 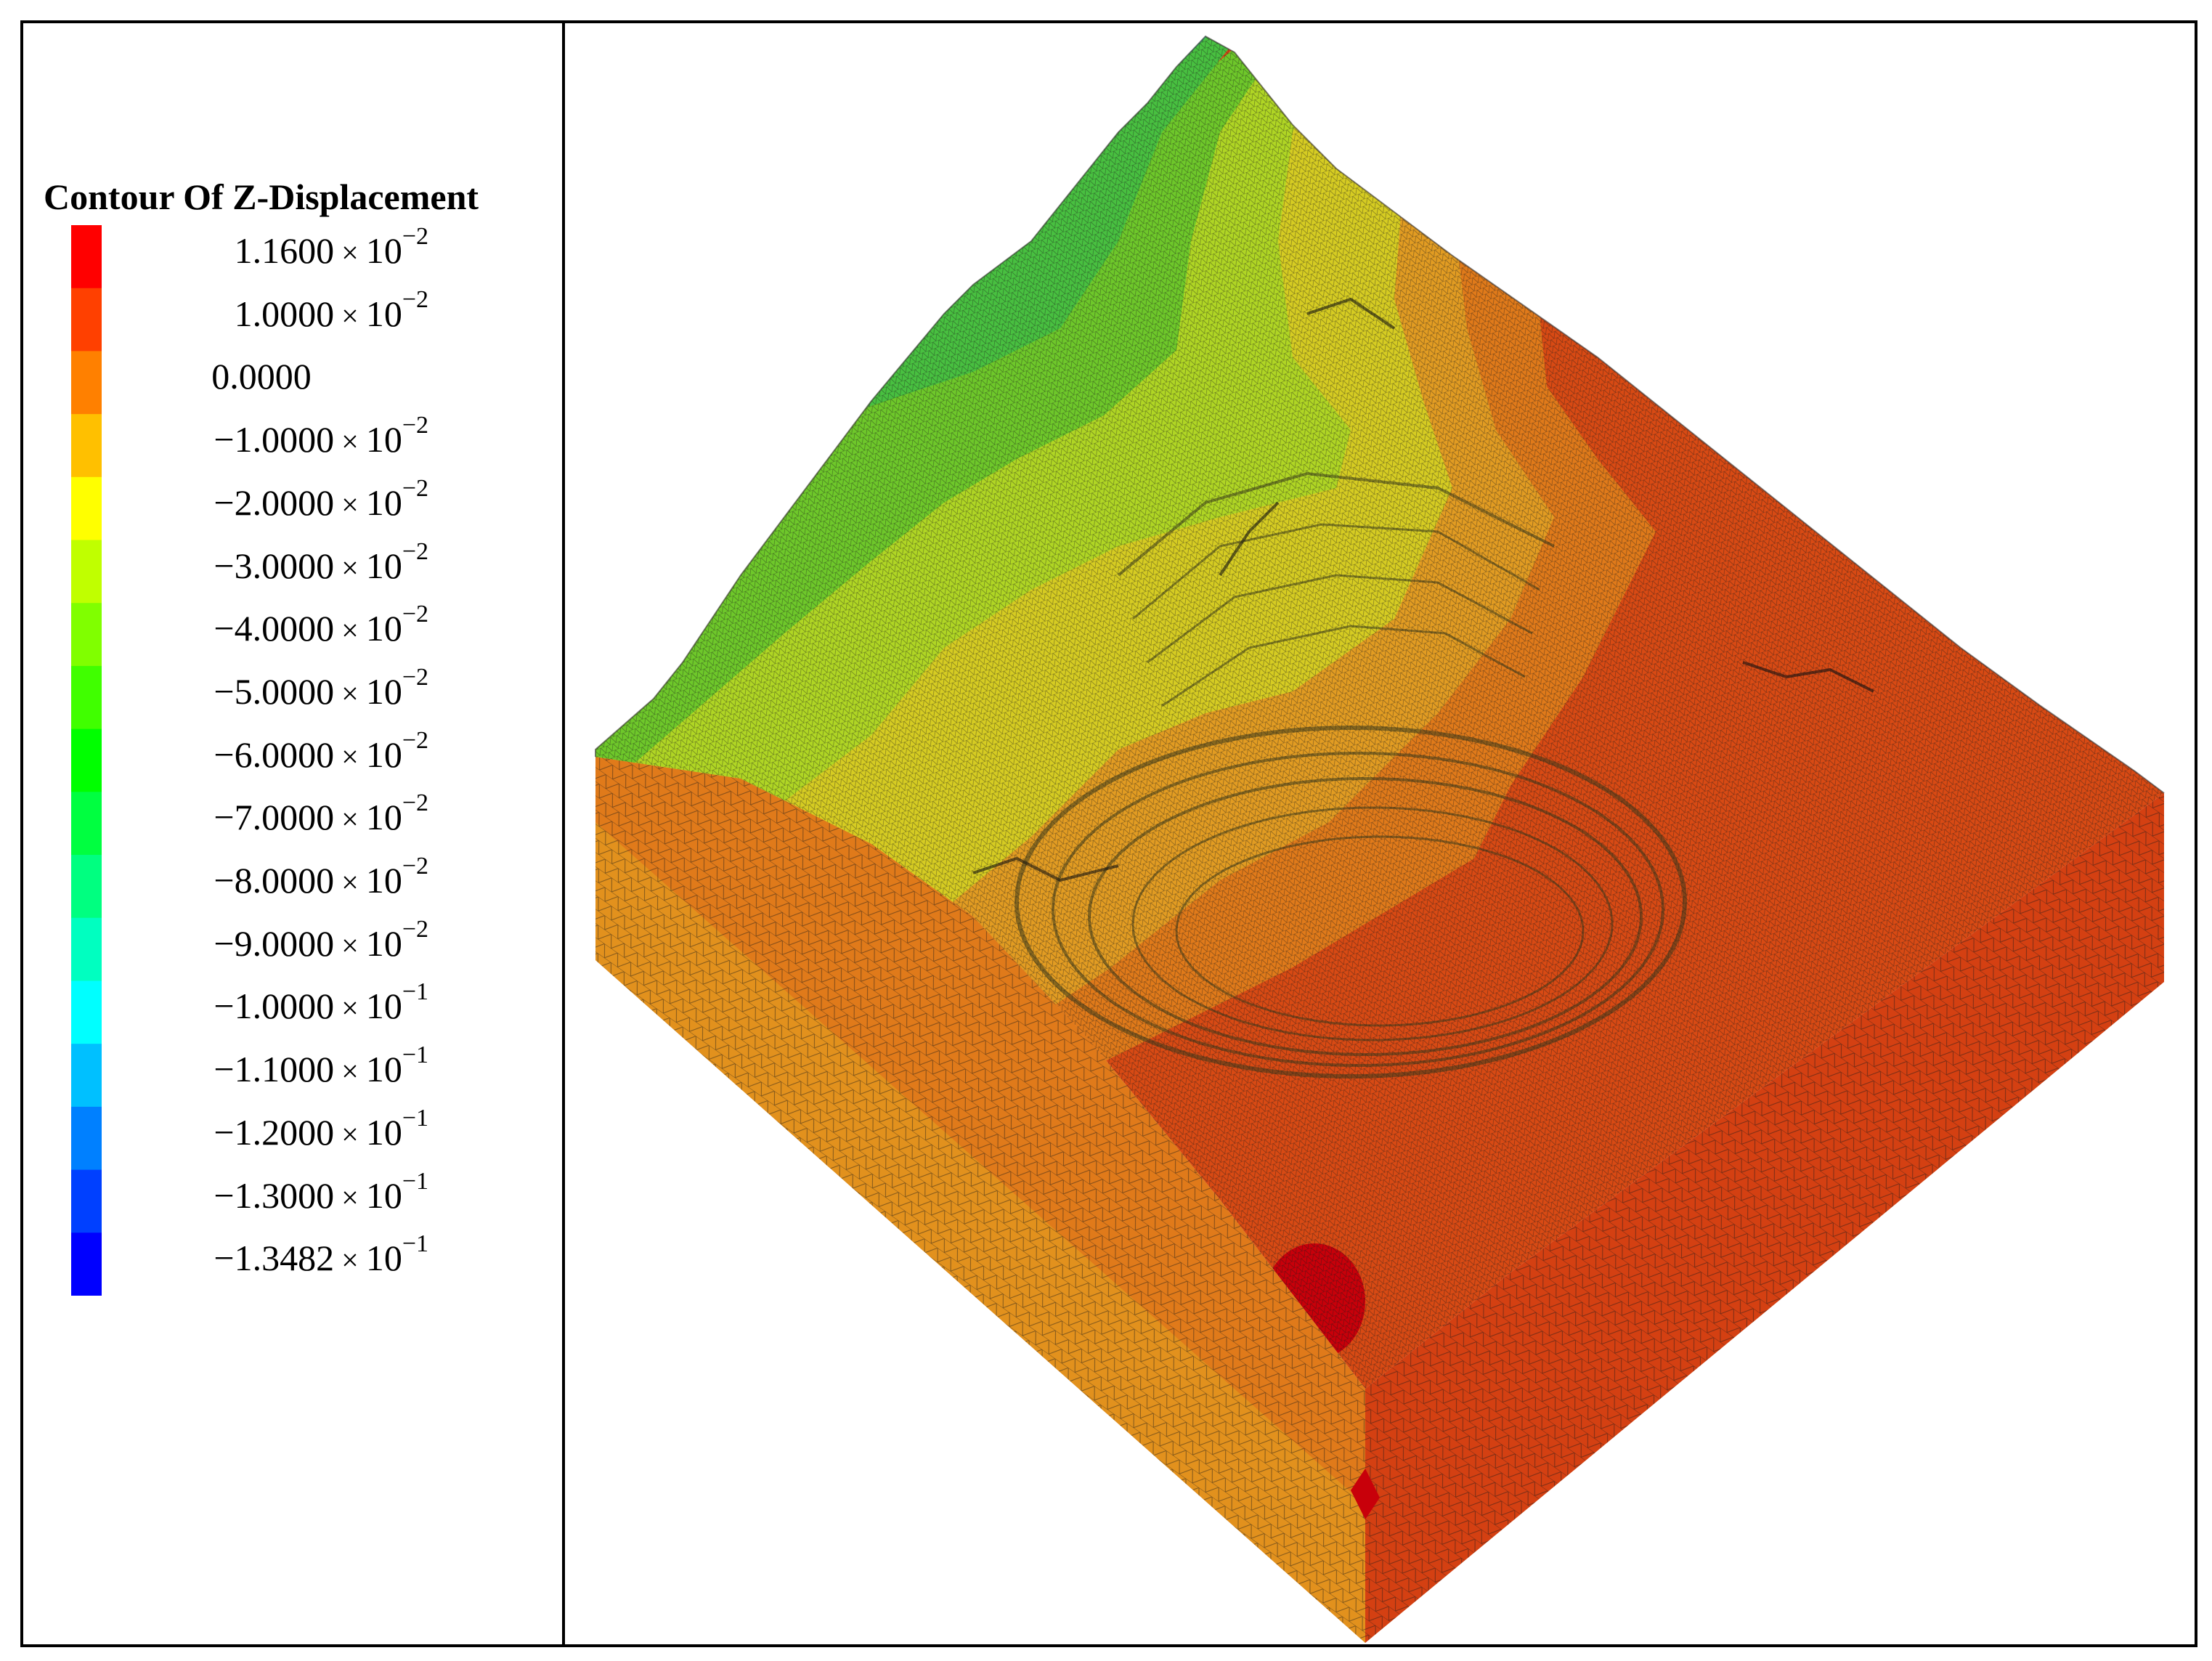 I want to click on tick-mantissa: 1.0000, so click(x=285, y=313).